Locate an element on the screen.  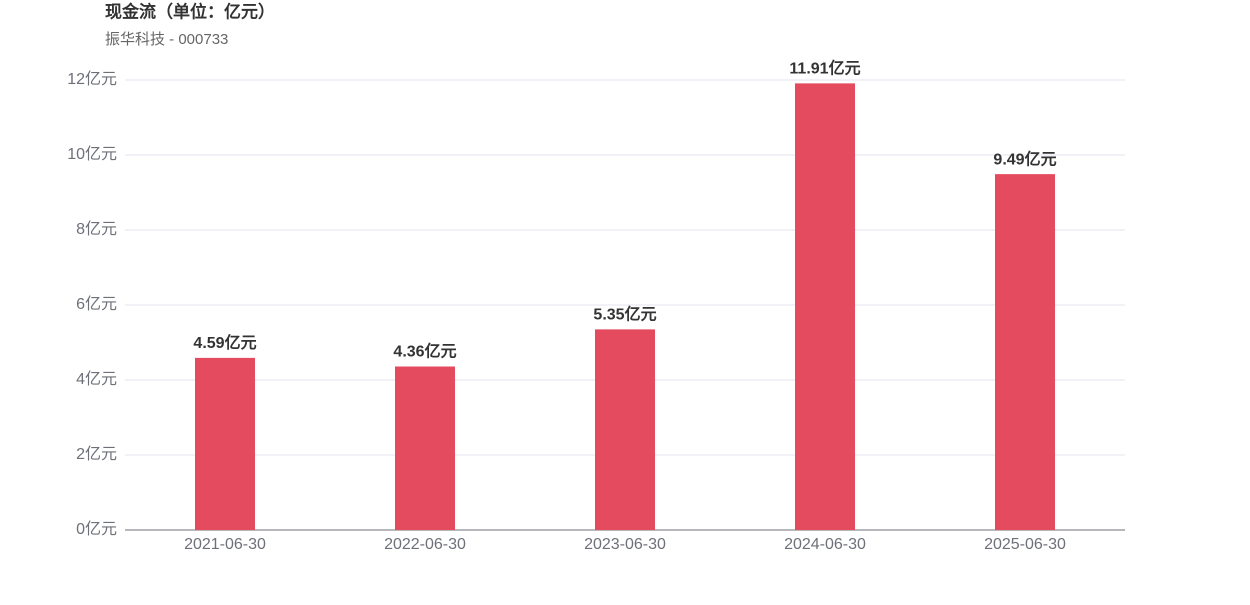
value-label: 4.36亿元 is located at coordinates (424, 351).